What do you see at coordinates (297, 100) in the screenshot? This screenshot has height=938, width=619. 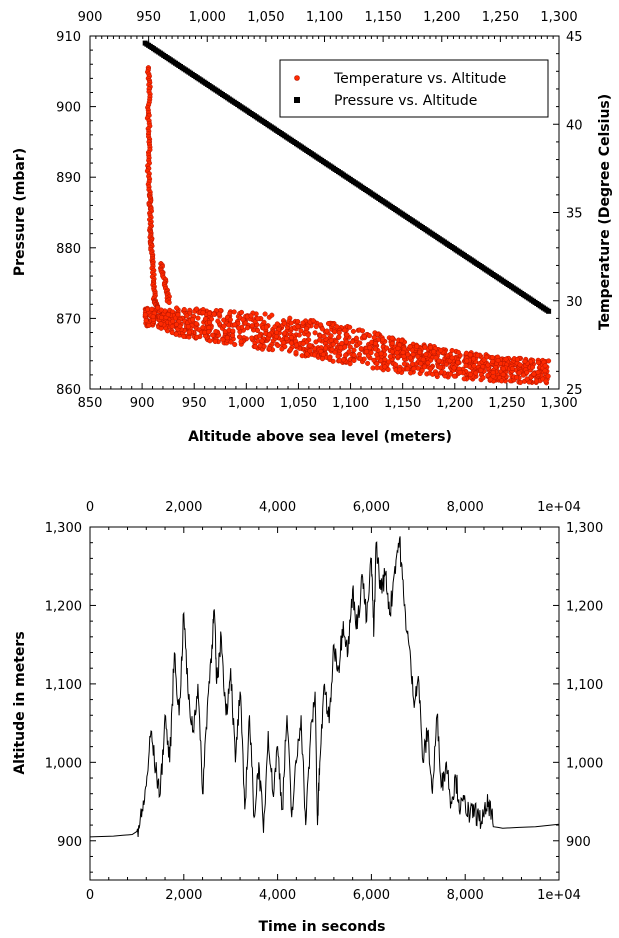 I see `legend-marker-pressure` at bounding box center [297, 100].